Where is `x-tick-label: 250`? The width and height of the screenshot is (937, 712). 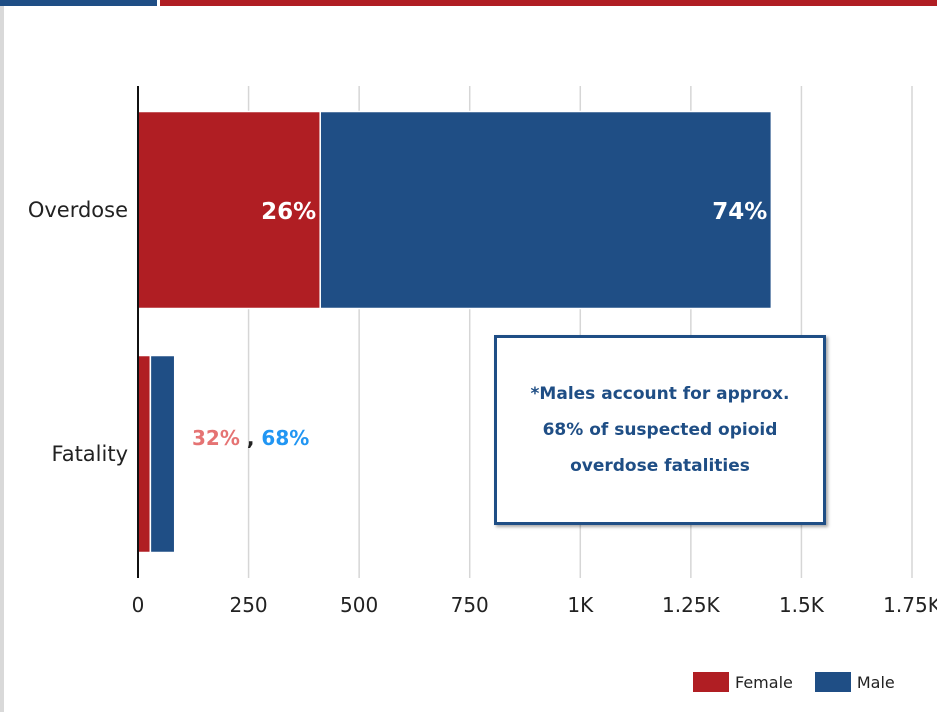 x-tick-label: 250 is located at coordinates (248, 605).